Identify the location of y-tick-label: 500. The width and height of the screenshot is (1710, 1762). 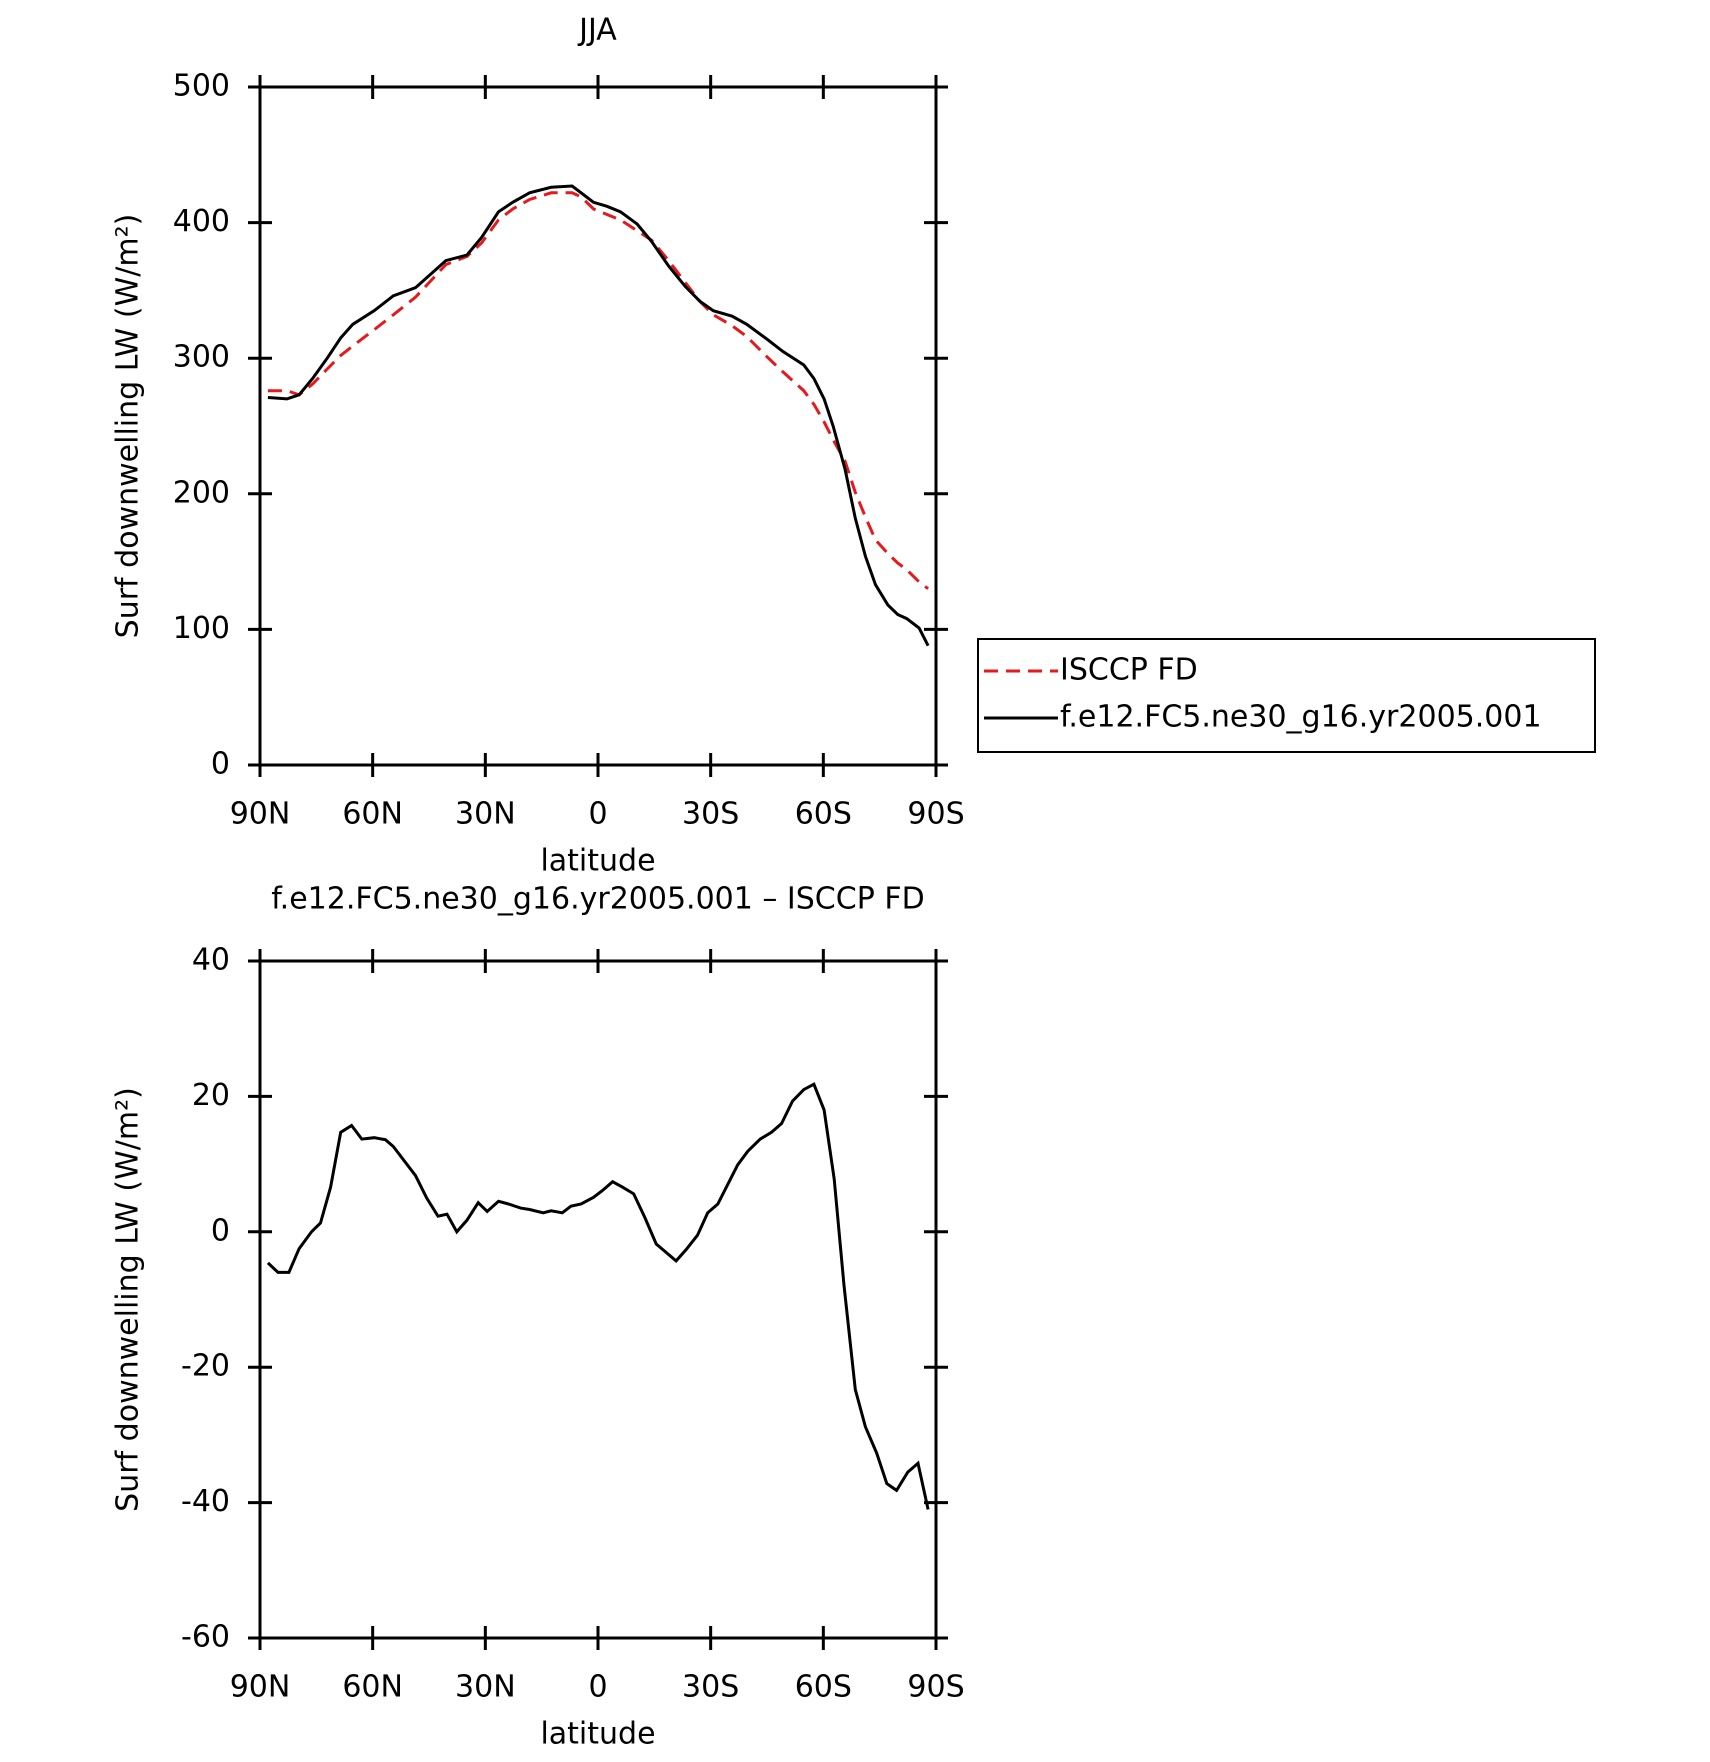
(201, 86).